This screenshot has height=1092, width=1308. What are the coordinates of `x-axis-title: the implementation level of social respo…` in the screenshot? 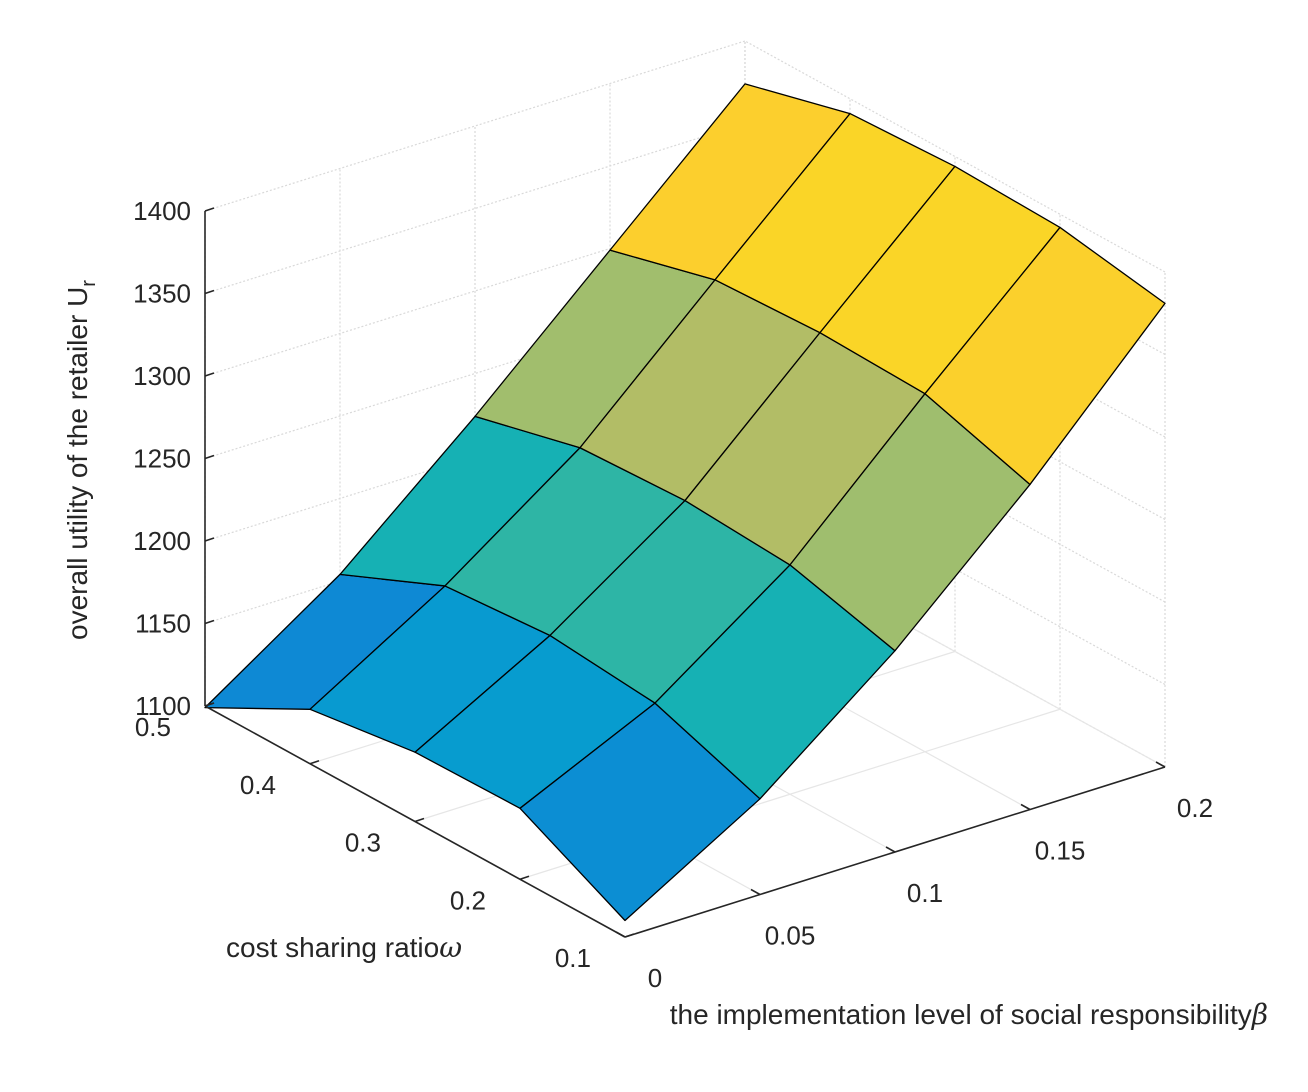 It's located at (969, 1014).